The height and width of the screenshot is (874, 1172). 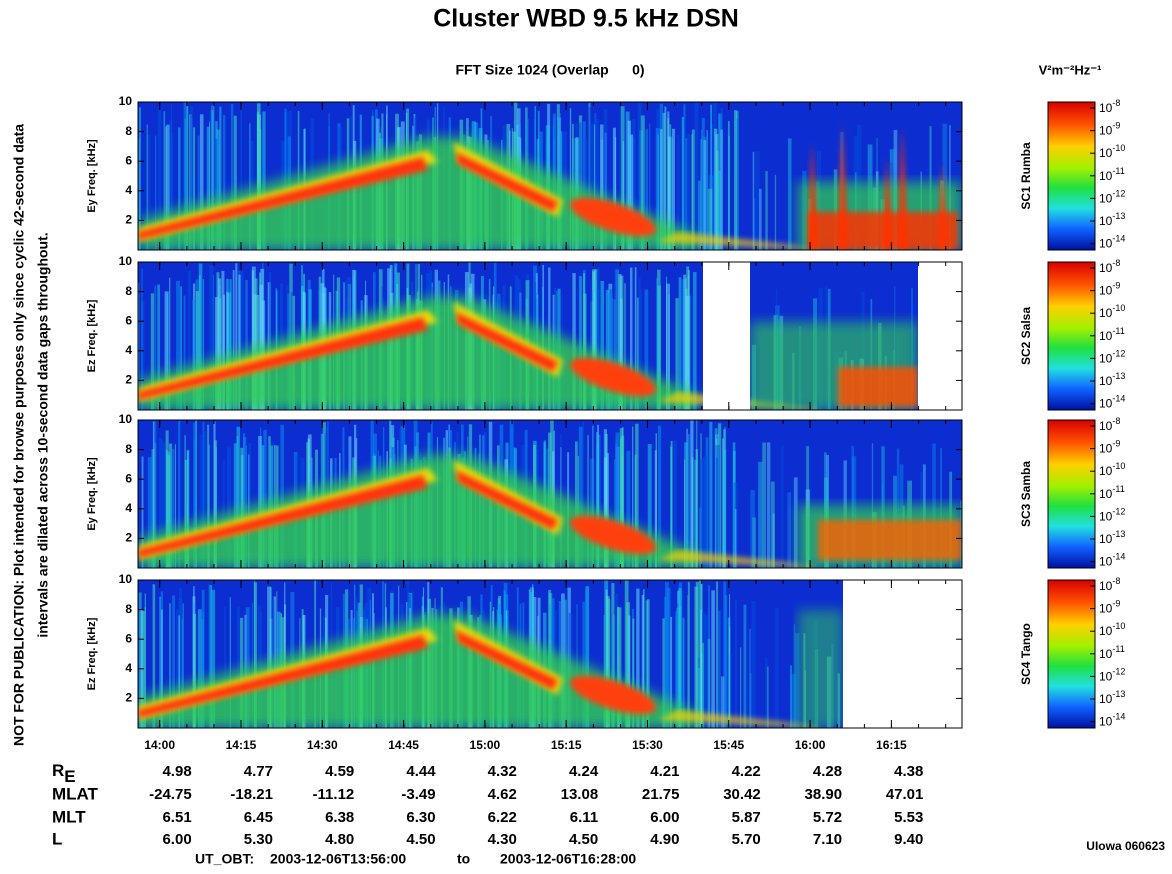 What do you see at coordinates (418, 794) in the screenshot?
I see `ephemeris-value: -3.49` at bounding box center [418, 794].